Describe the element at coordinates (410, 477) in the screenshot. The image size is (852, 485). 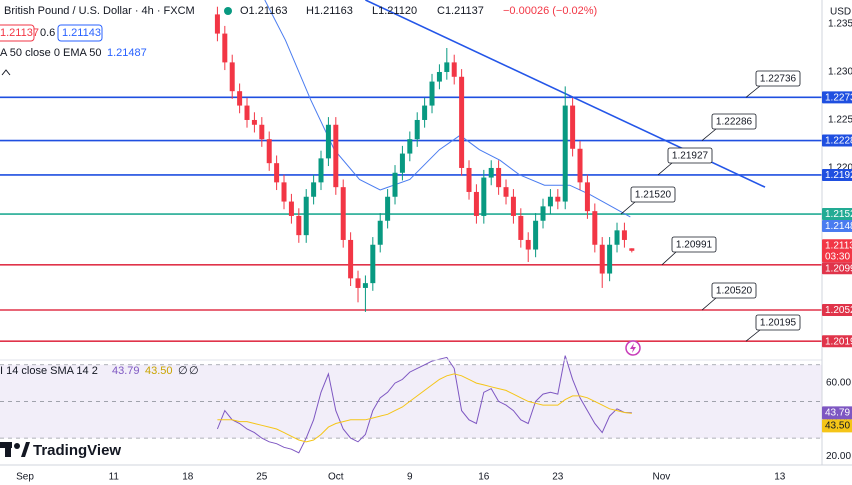
I see `x-tick-label: 9` at that location.